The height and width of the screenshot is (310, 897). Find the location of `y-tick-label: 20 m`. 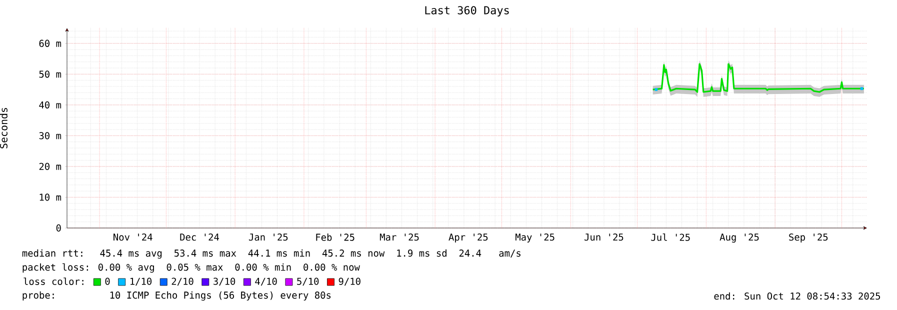

y-tick-label: 20 m is located at coordinates (50, 166).